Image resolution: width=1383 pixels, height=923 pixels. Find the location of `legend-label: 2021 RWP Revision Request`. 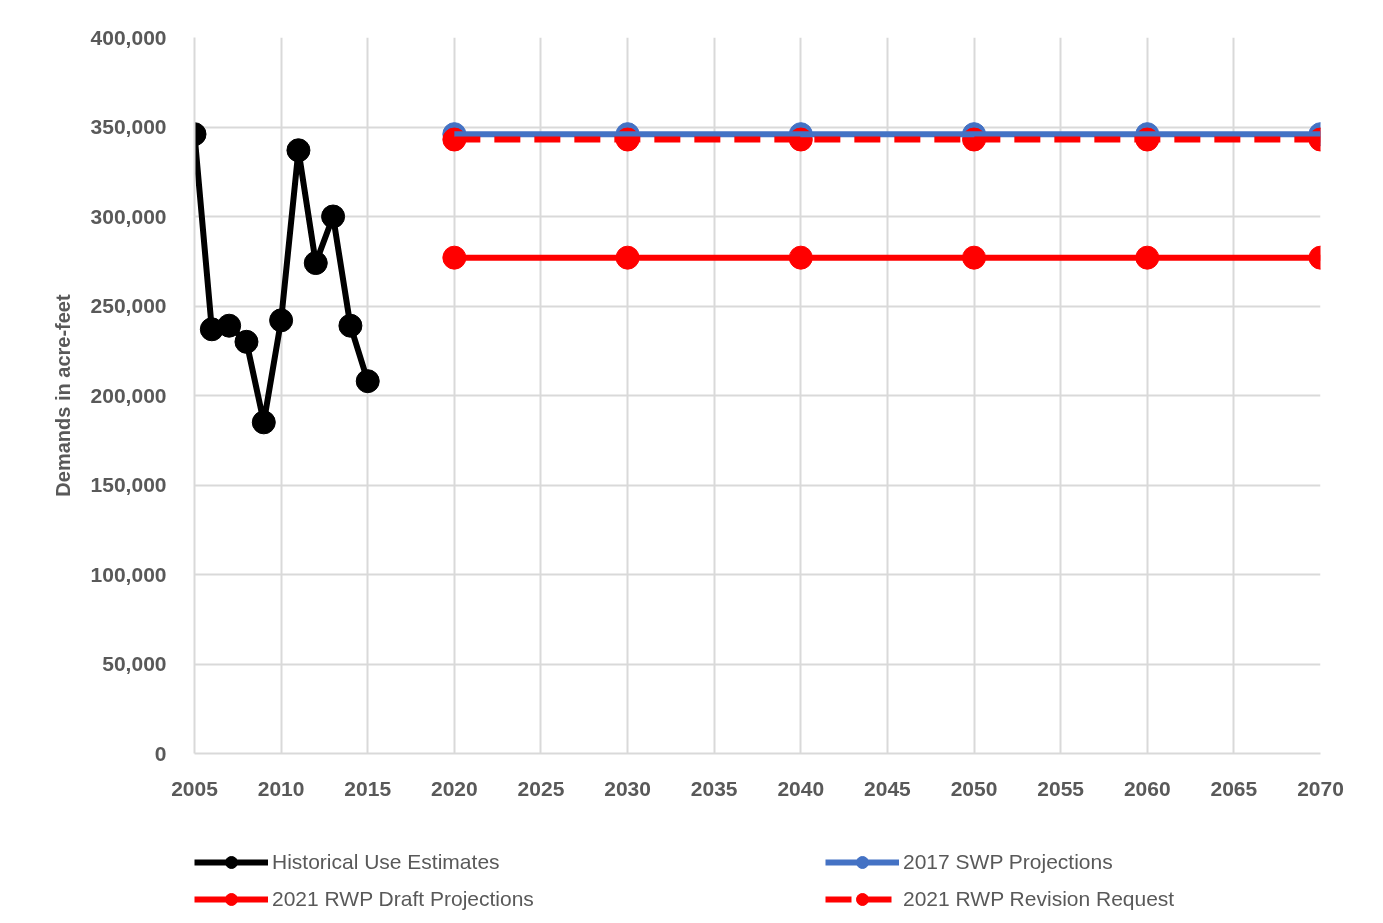

legend-label: 2021 RWP Revision Request is located at coordinates (1039, 899).